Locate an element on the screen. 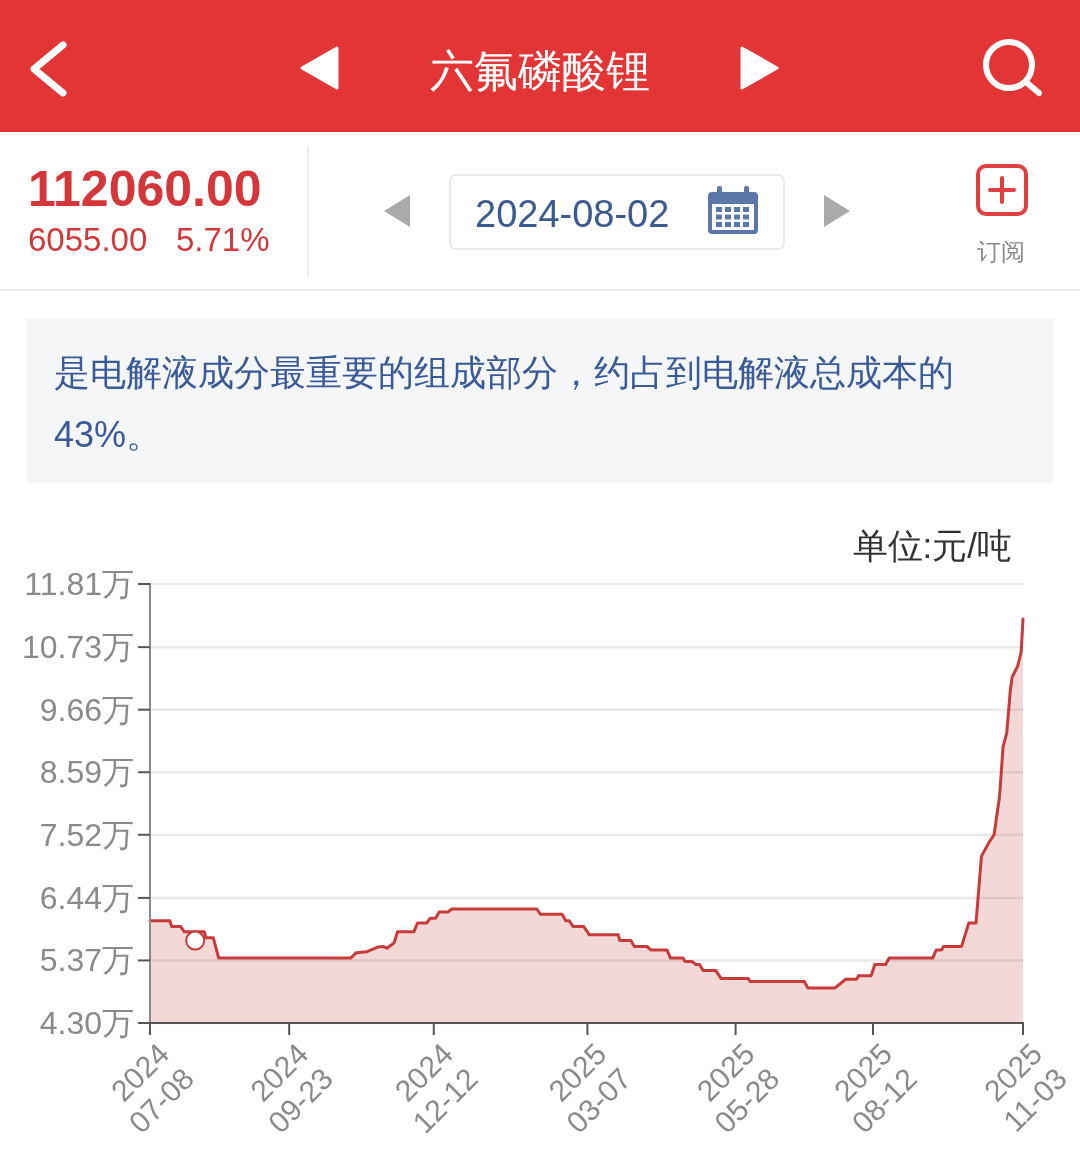 This screenshot has width=1080, height=1162. y-tick-label: 9.66万 is located at coordinates (86, 709).